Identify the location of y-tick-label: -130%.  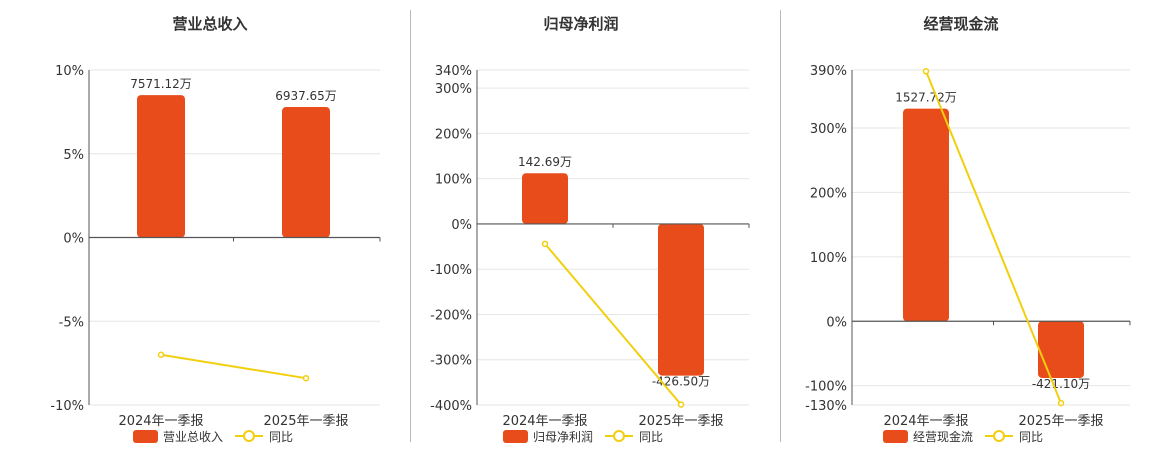
(826, 406).